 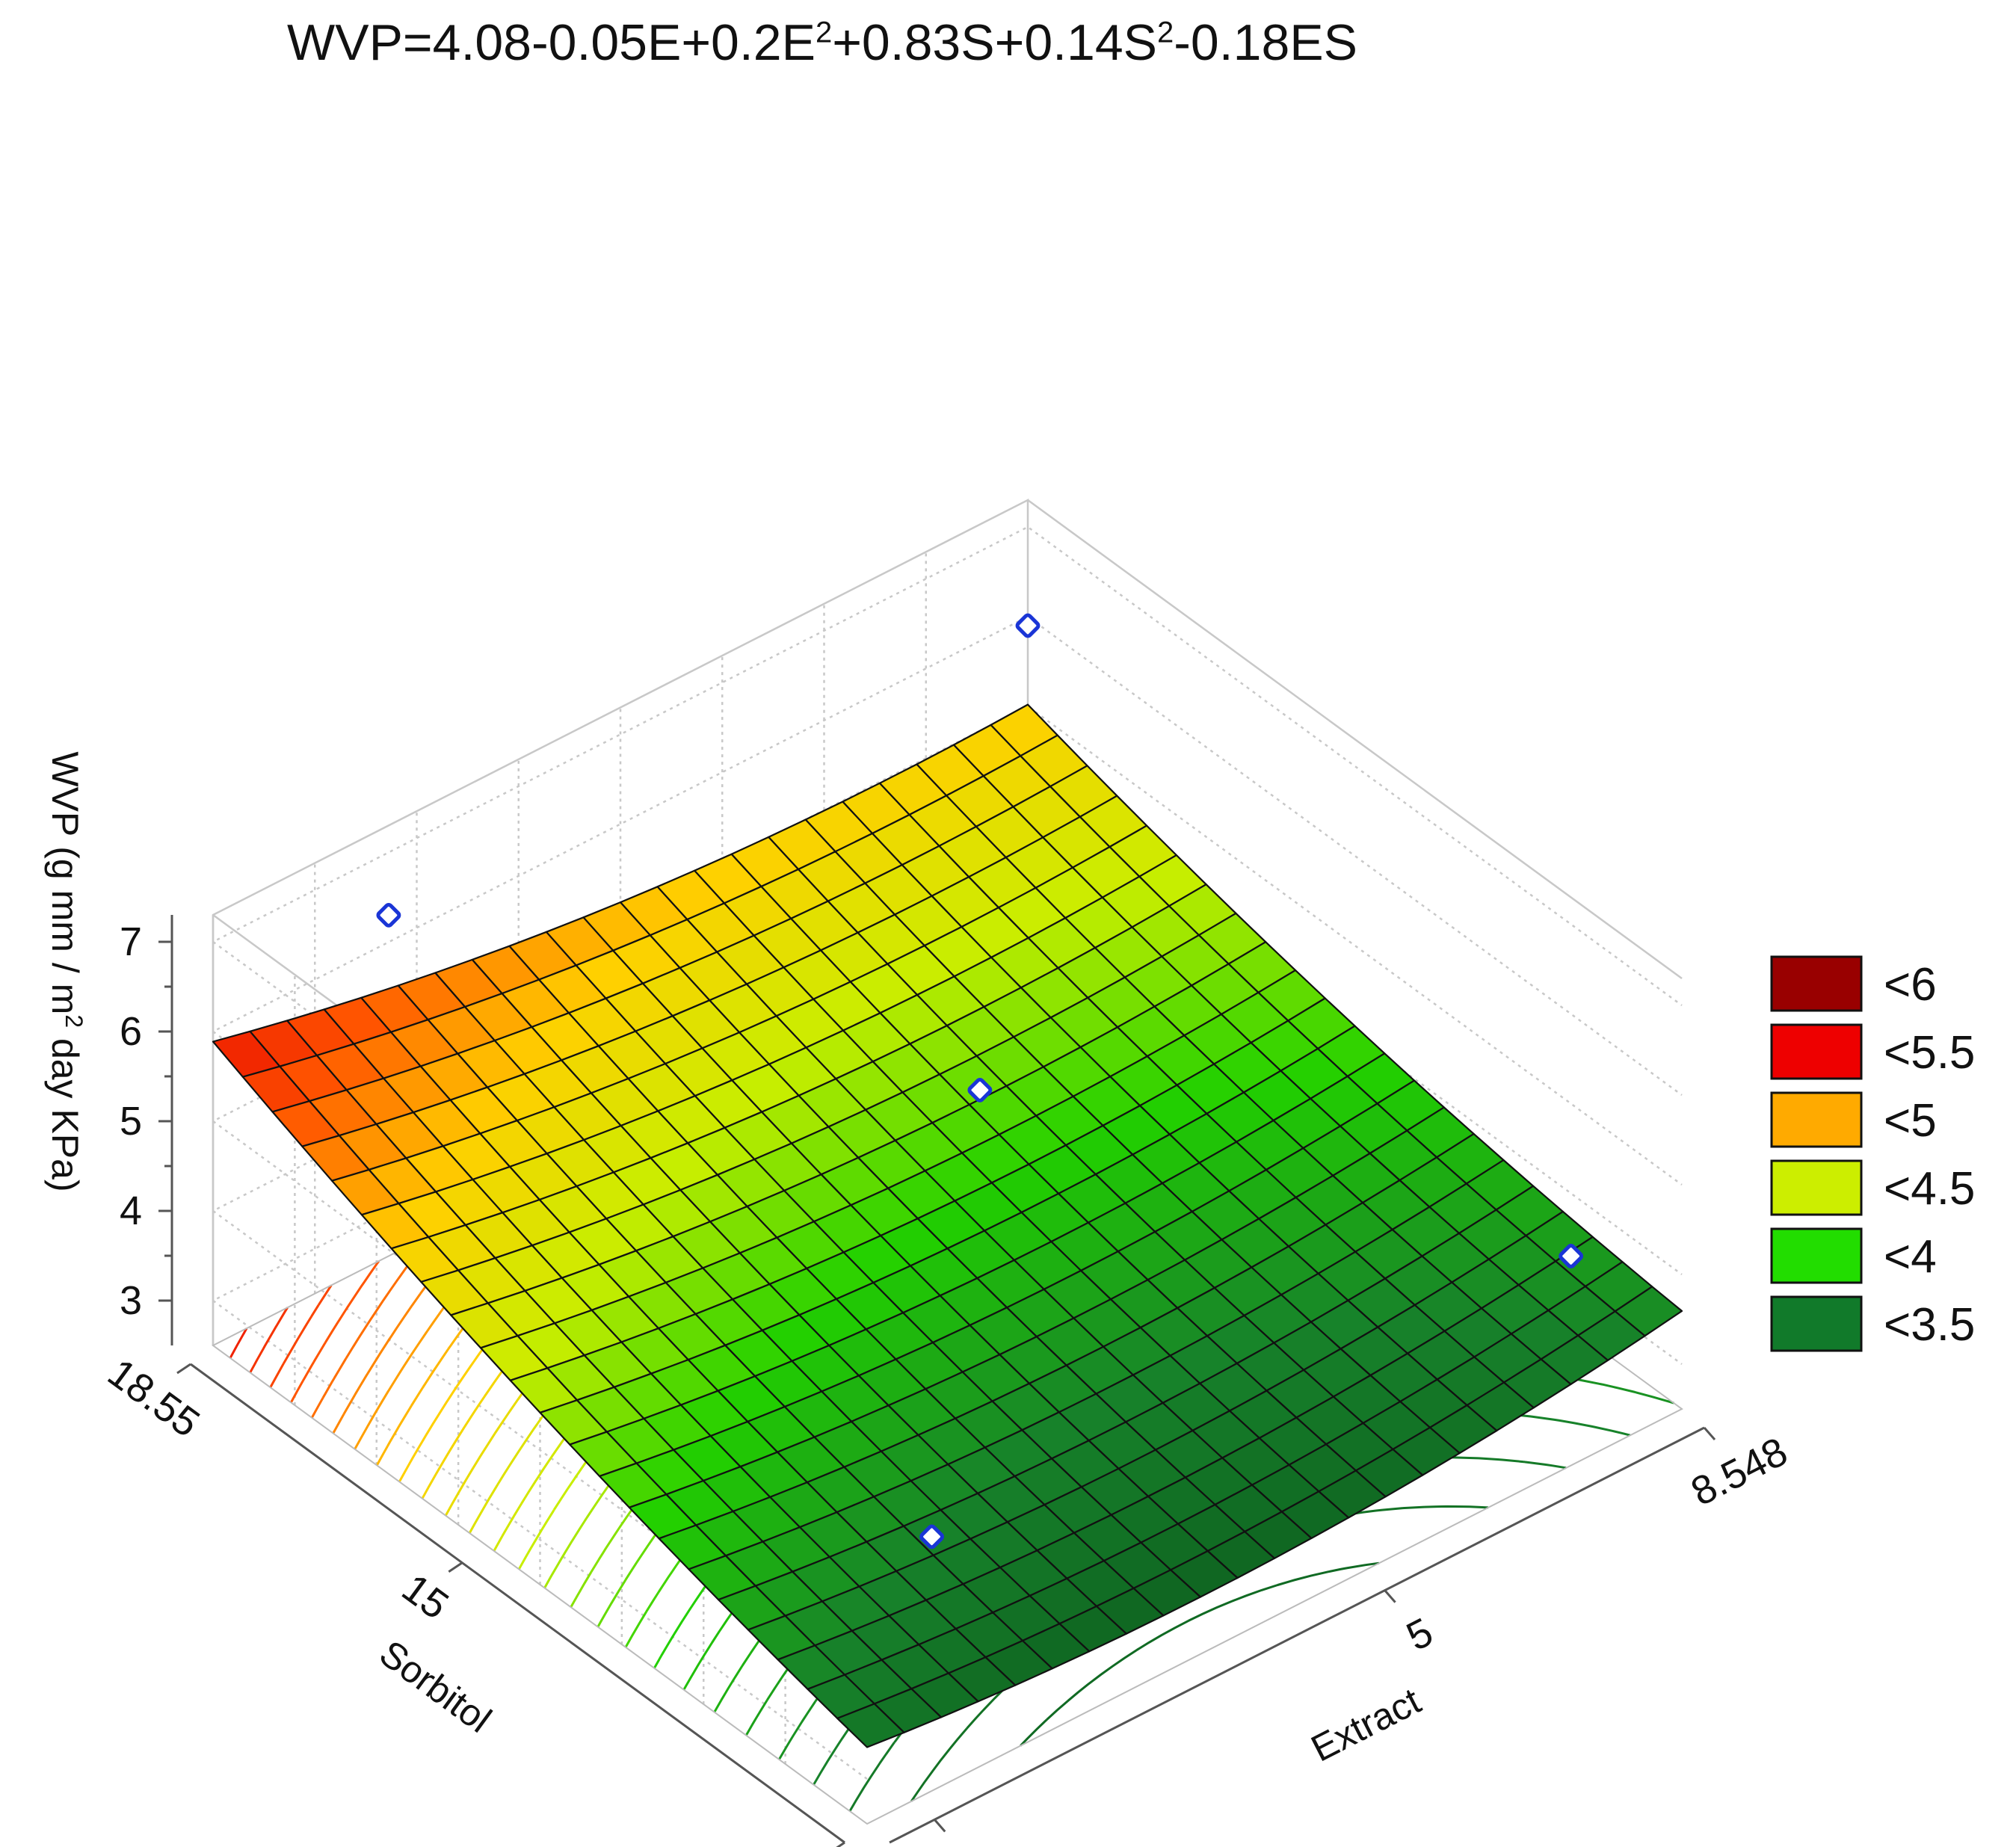 I want to click on extract-tick-label: 0, so click(x=970, y=1843).